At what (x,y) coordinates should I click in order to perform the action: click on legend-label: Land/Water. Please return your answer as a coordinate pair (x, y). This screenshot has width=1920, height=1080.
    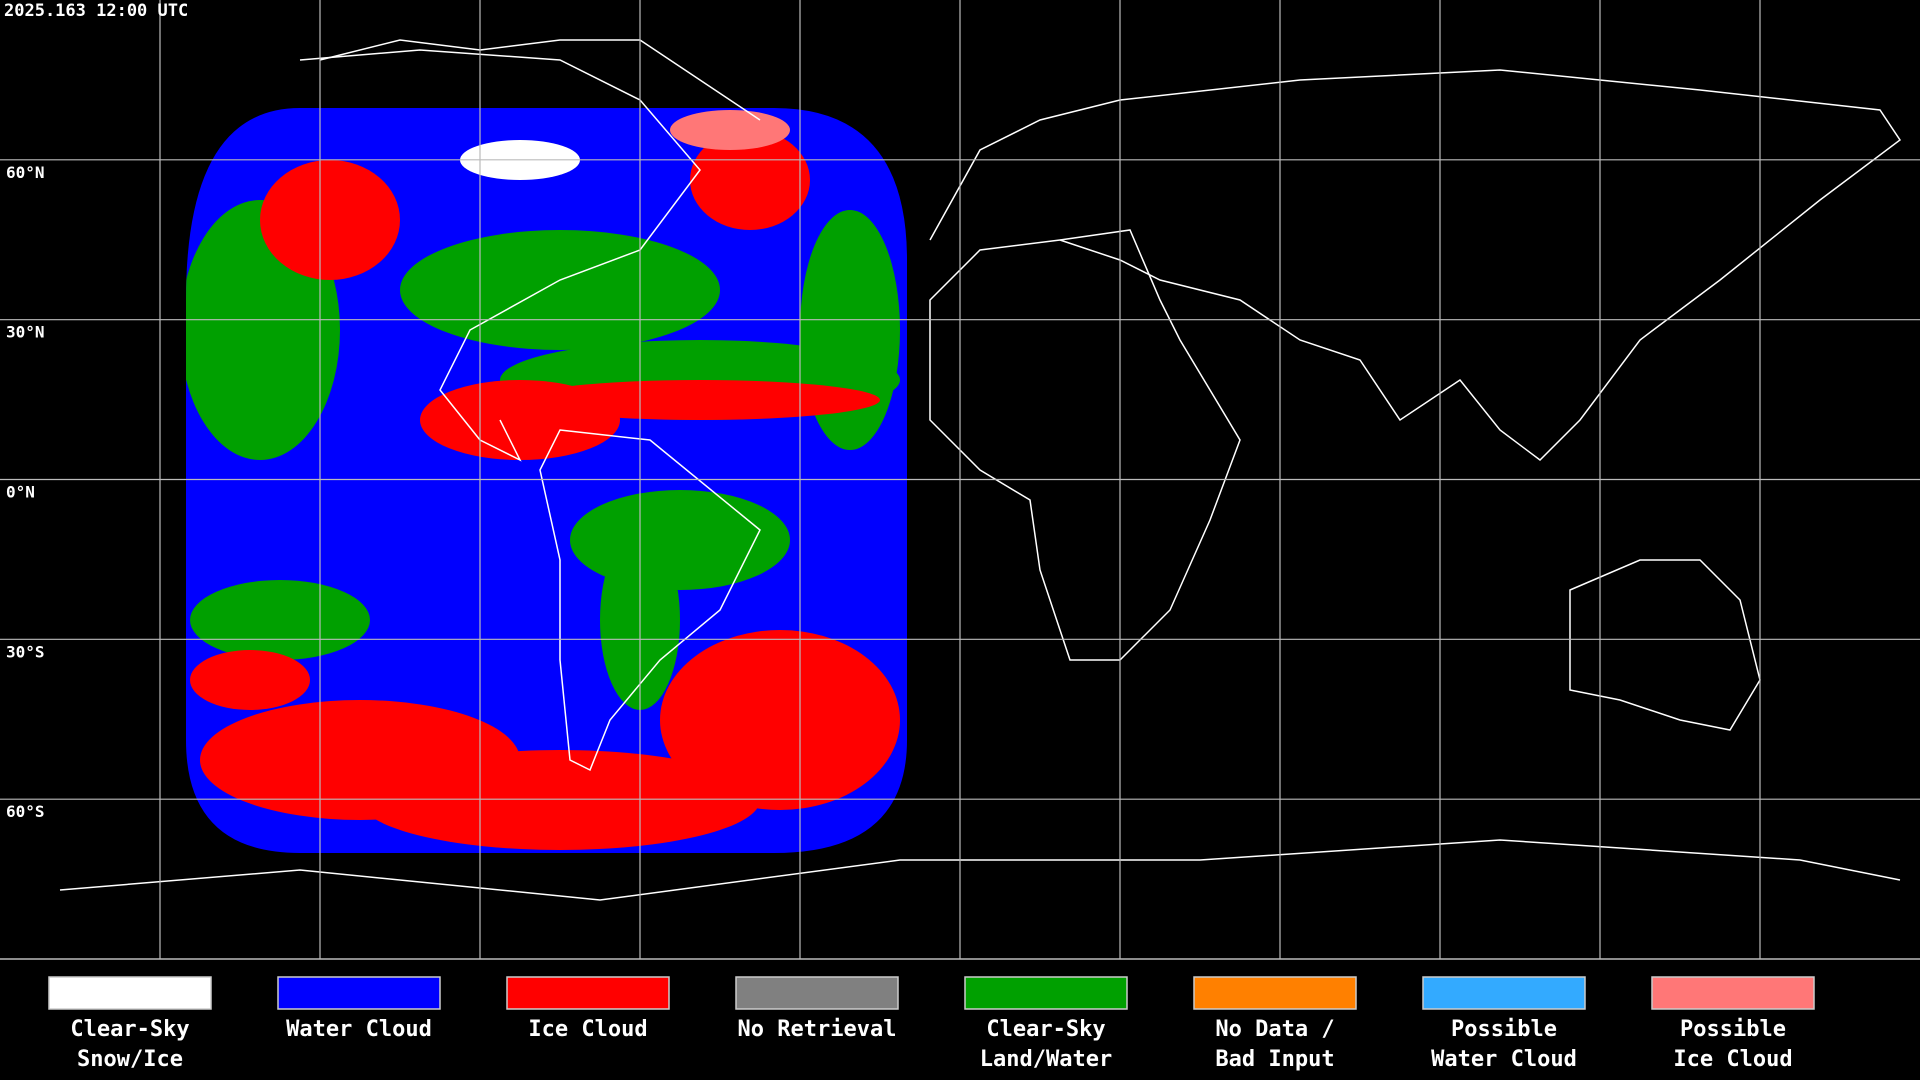
    Looking at the image, I should click on (1046, 1059).